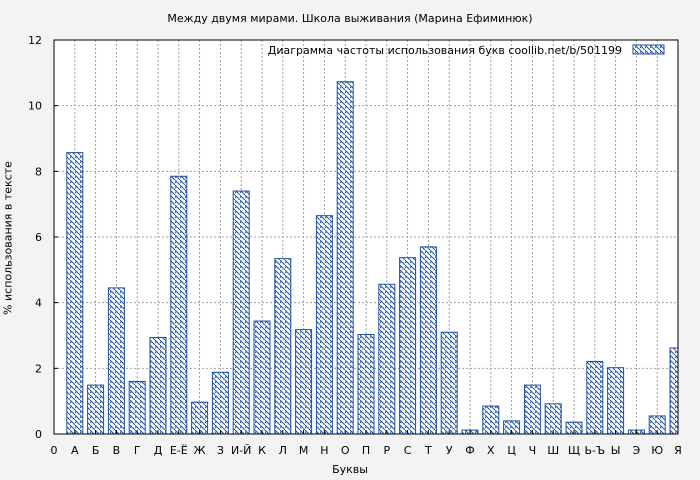 The height and width of the screenshot is (480, 700). Describe the element at coordinates (387, 359) in the screenshot. I see `bar-Р` at that location.